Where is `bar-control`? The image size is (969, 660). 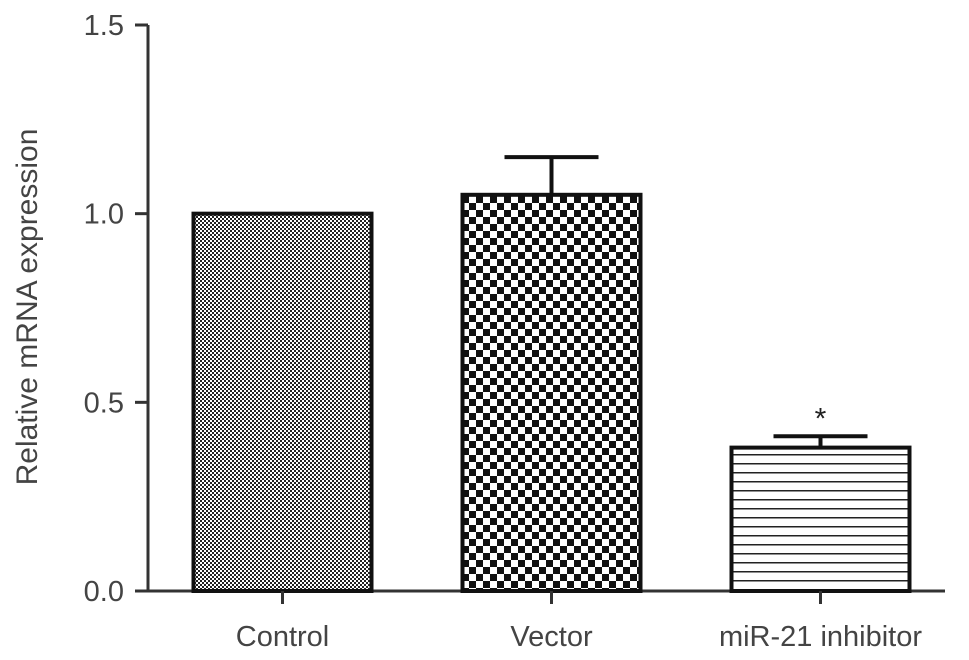 bar-control is located at coordinates (282, 402).